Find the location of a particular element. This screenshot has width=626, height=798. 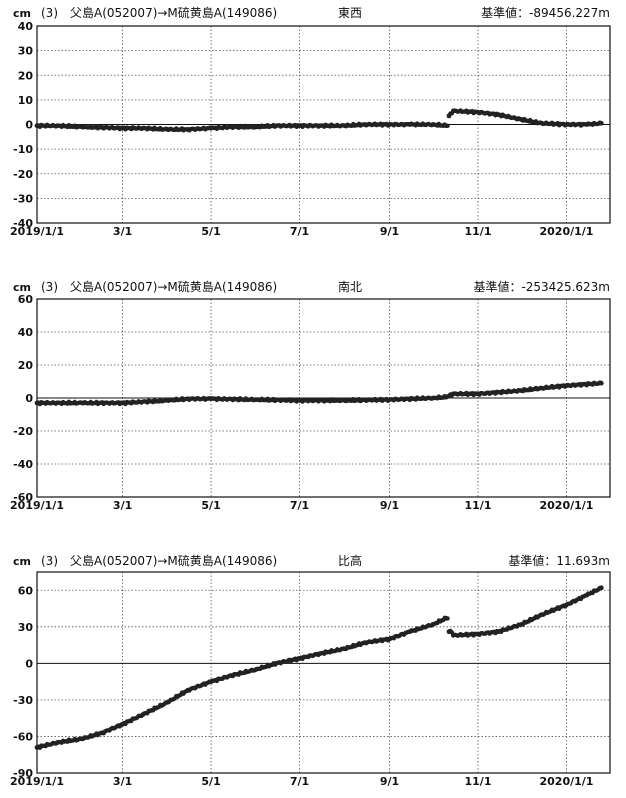

y-tick-label: -90 is located at coordinates (23, 773).